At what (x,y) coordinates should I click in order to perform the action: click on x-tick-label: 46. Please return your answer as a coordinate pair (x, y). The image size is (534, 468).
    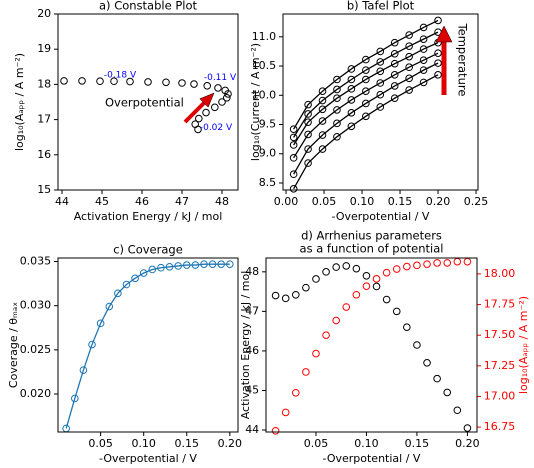
    Looking at the image, I should click on (142, 201).